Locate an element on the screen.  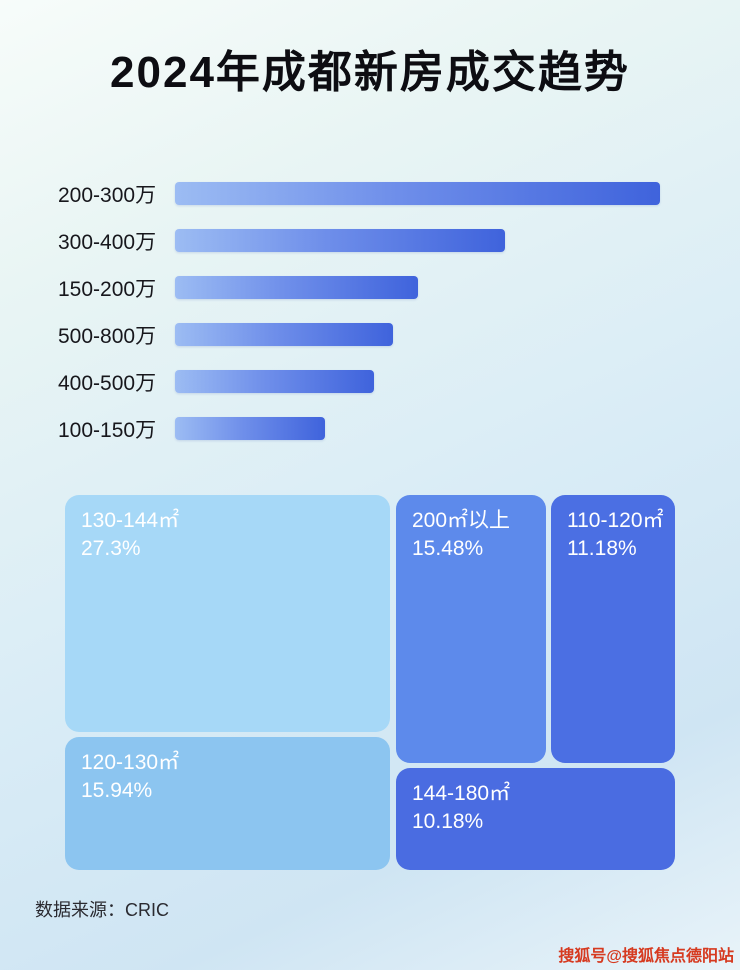
bar-row: 100-150万 is located at coordinates (378, 428).